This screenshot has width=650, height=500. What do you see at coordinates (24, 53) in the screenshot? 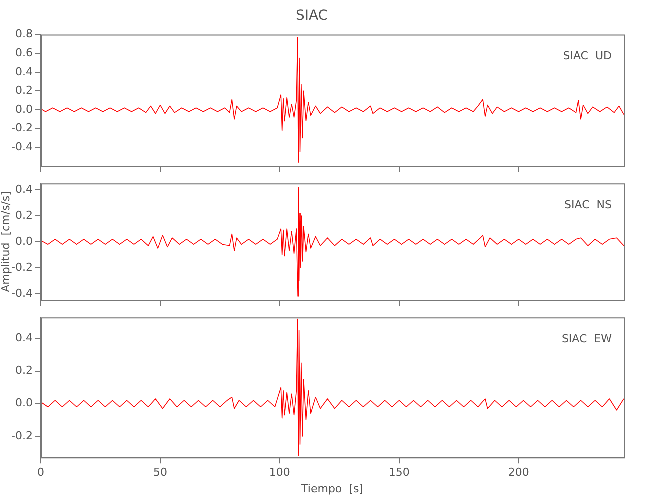
I see `y-tick-label: 0.6` at bounding box center [24, 53].